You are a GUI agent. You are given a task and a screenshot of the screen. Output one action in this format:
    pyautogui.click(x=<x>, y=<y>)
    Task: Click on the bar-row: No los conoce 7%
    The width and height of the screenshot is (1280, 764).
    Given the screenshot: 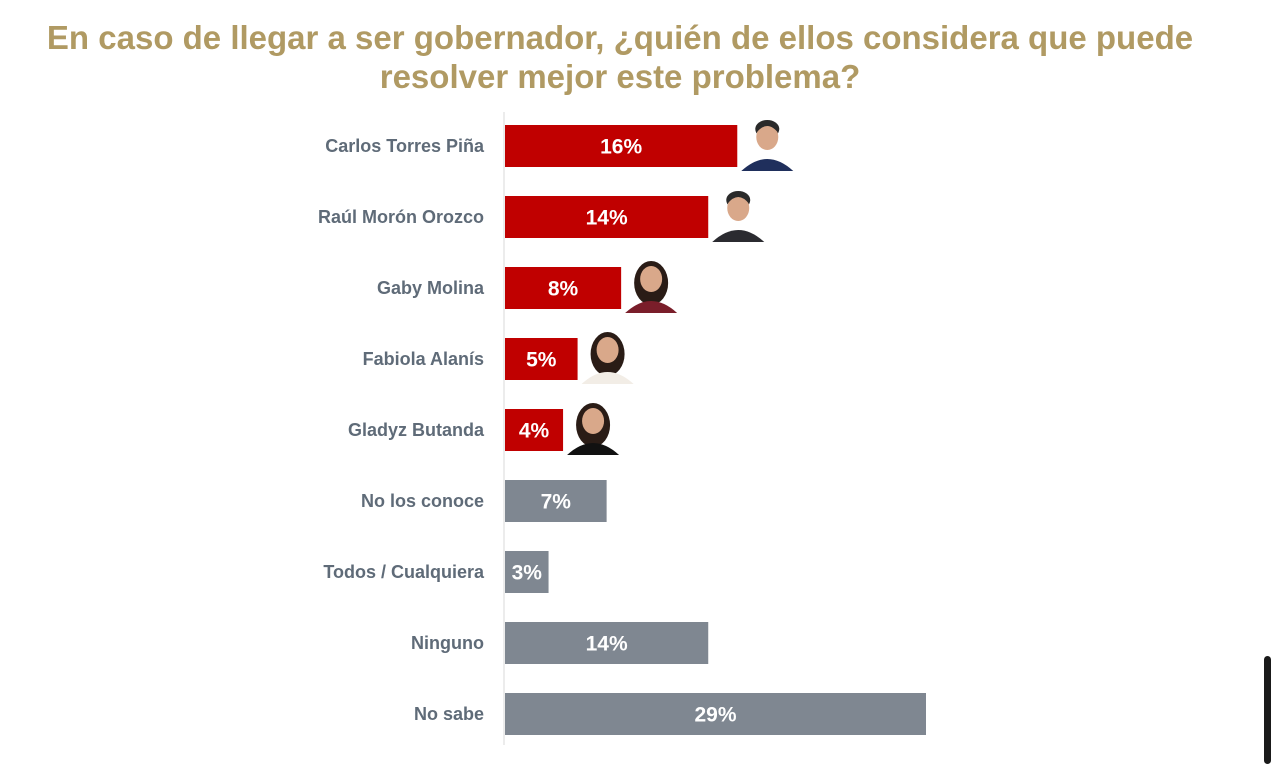 What is the action you would take?
    pyautogui.click(x=484, y=501)
    